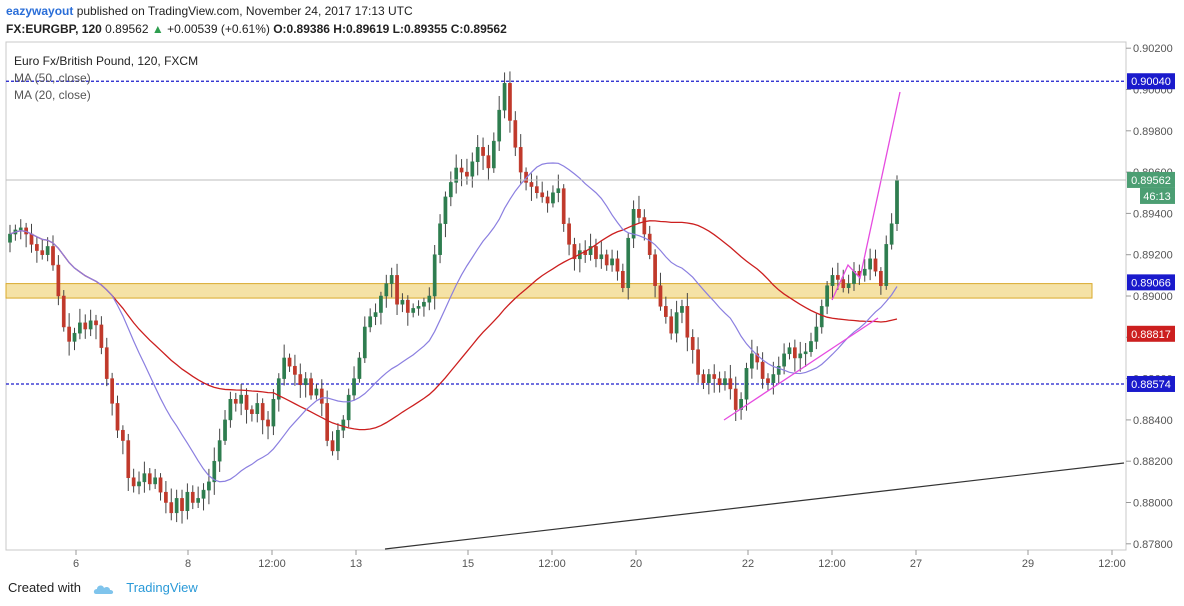 The width and height of the screenshot is (1184, 606). What do you see at coordinates (1153, 462) in the screenshot?
I see `price-tick-label: 0.88200` at bounding box center [1153, 462].